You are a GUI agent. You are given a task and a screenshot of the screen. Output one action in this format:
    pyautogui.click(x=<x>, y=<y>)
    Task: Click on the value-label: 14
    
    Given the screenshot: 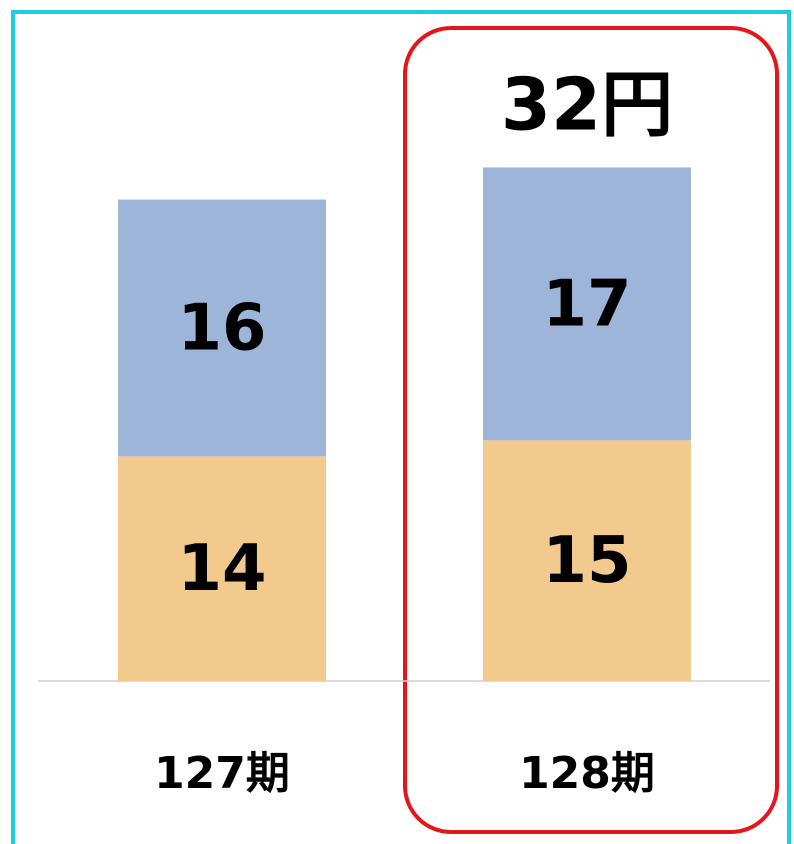 What is the action you would take?
    pyautogui.click(x=221, y=569)
    